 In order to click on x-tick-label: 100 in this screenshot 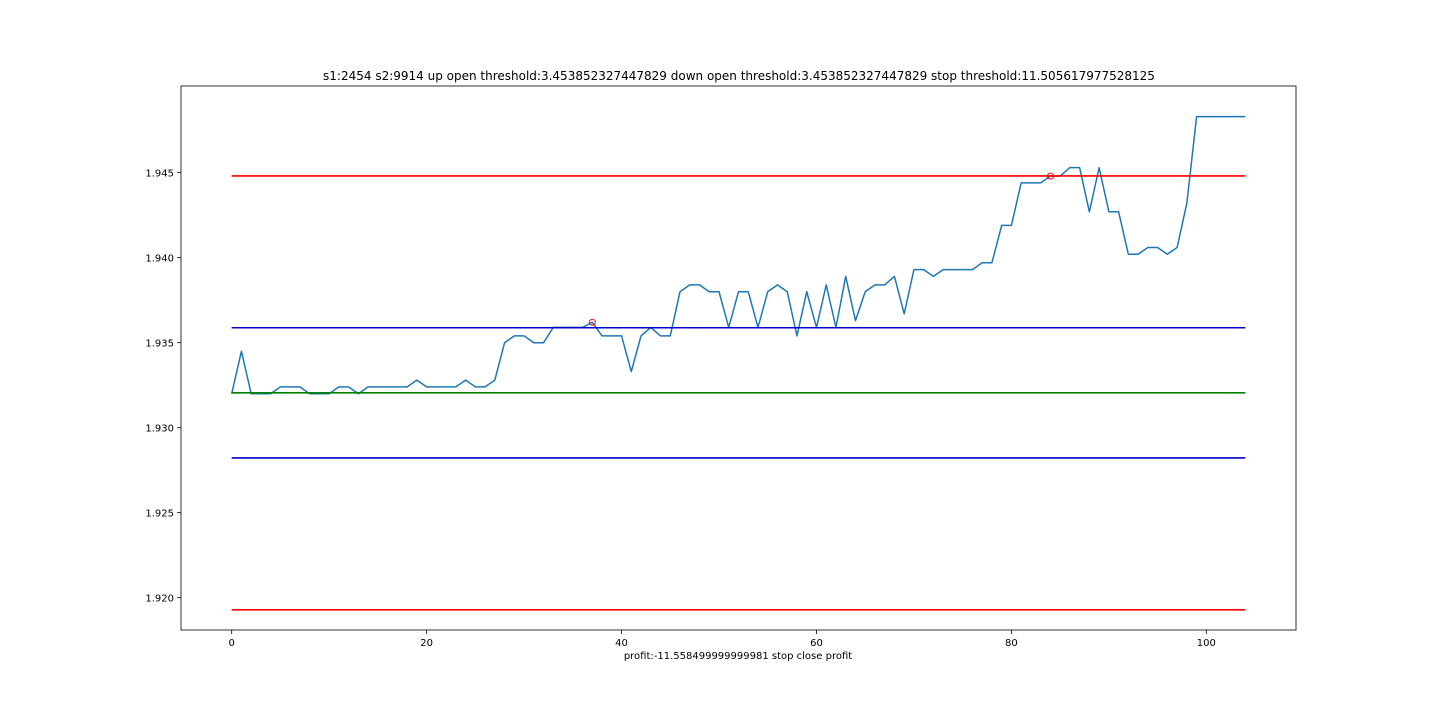, I will do `click(1206, 643)`.